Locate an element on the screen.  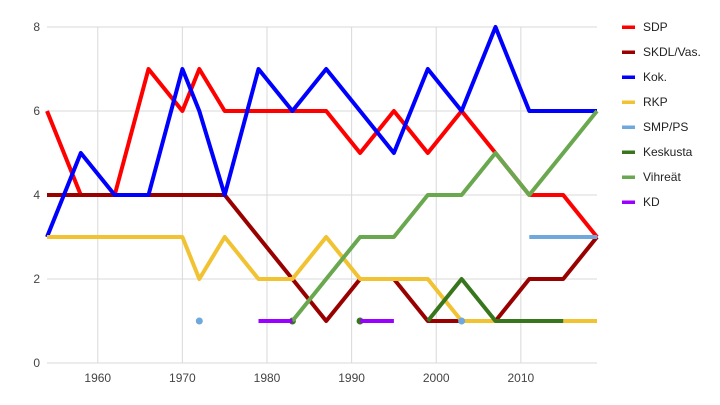
legend-label: Vihreät is located at coordinates (662, 177).